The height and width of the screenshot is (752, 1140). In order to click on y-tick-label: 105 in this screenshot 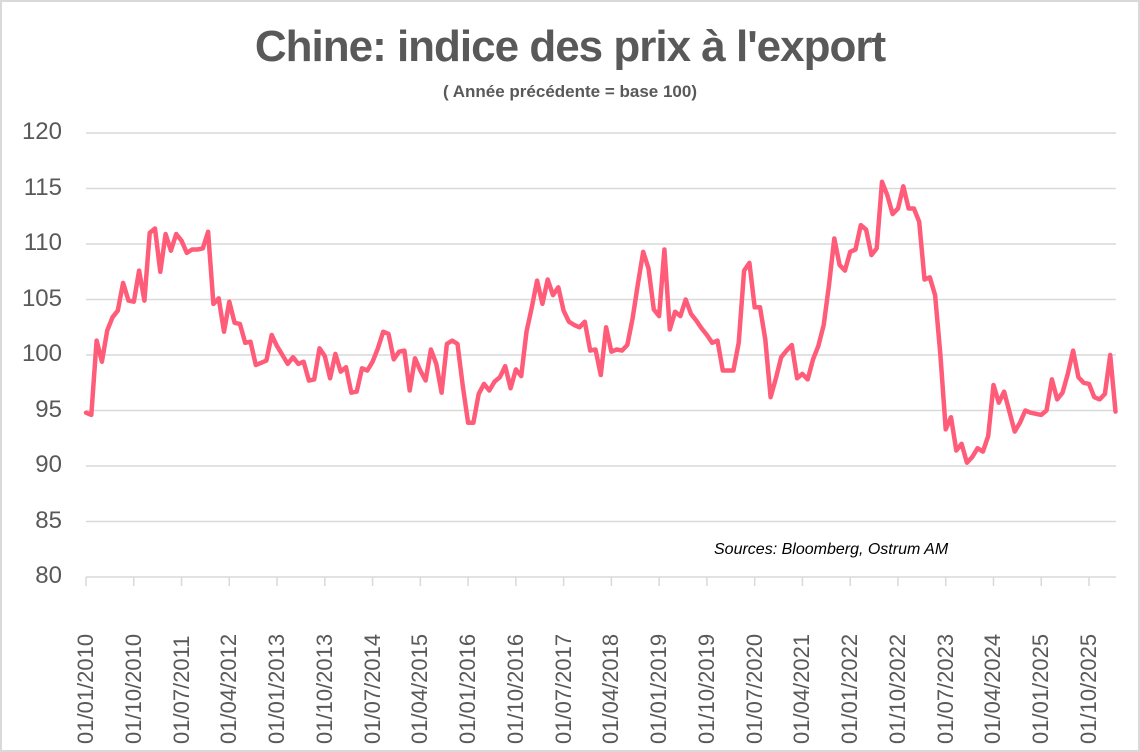, I will do `click(41, 298)`.